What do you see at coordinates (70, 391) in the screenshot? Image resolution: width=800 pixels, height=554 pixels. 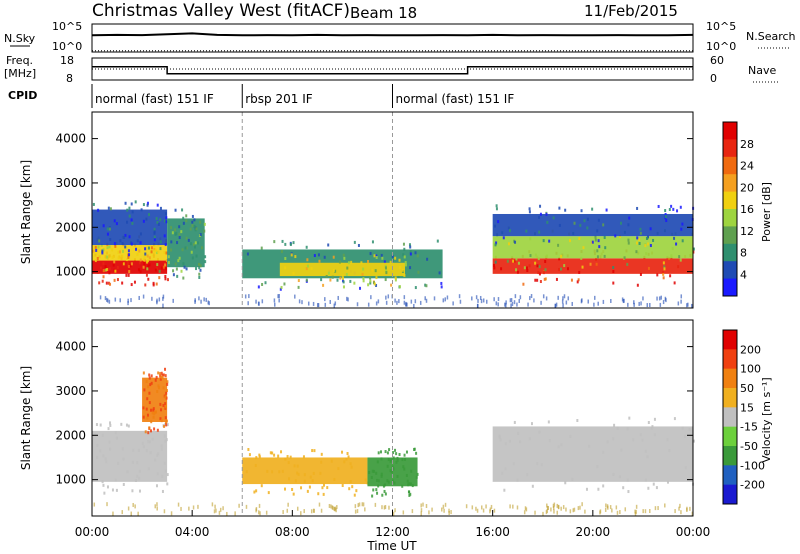 I see `y-tick-label: 3000` at bounding box center [70, 391].